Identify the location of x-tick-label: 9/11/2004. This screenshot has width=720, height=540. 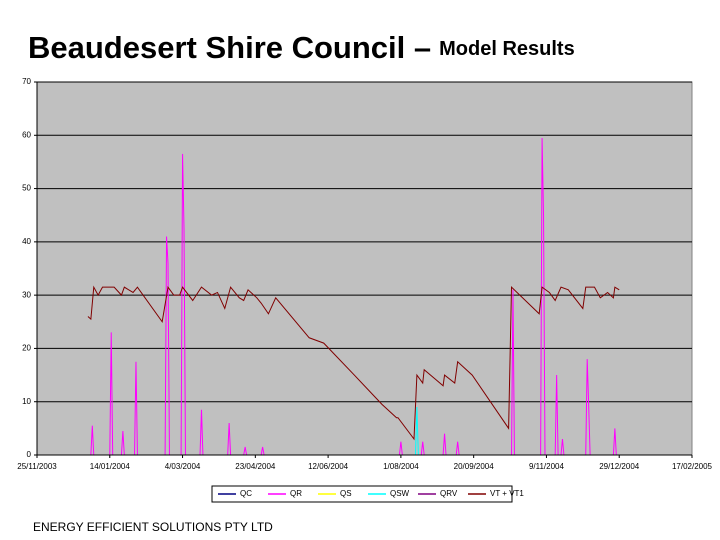
(547, 466).